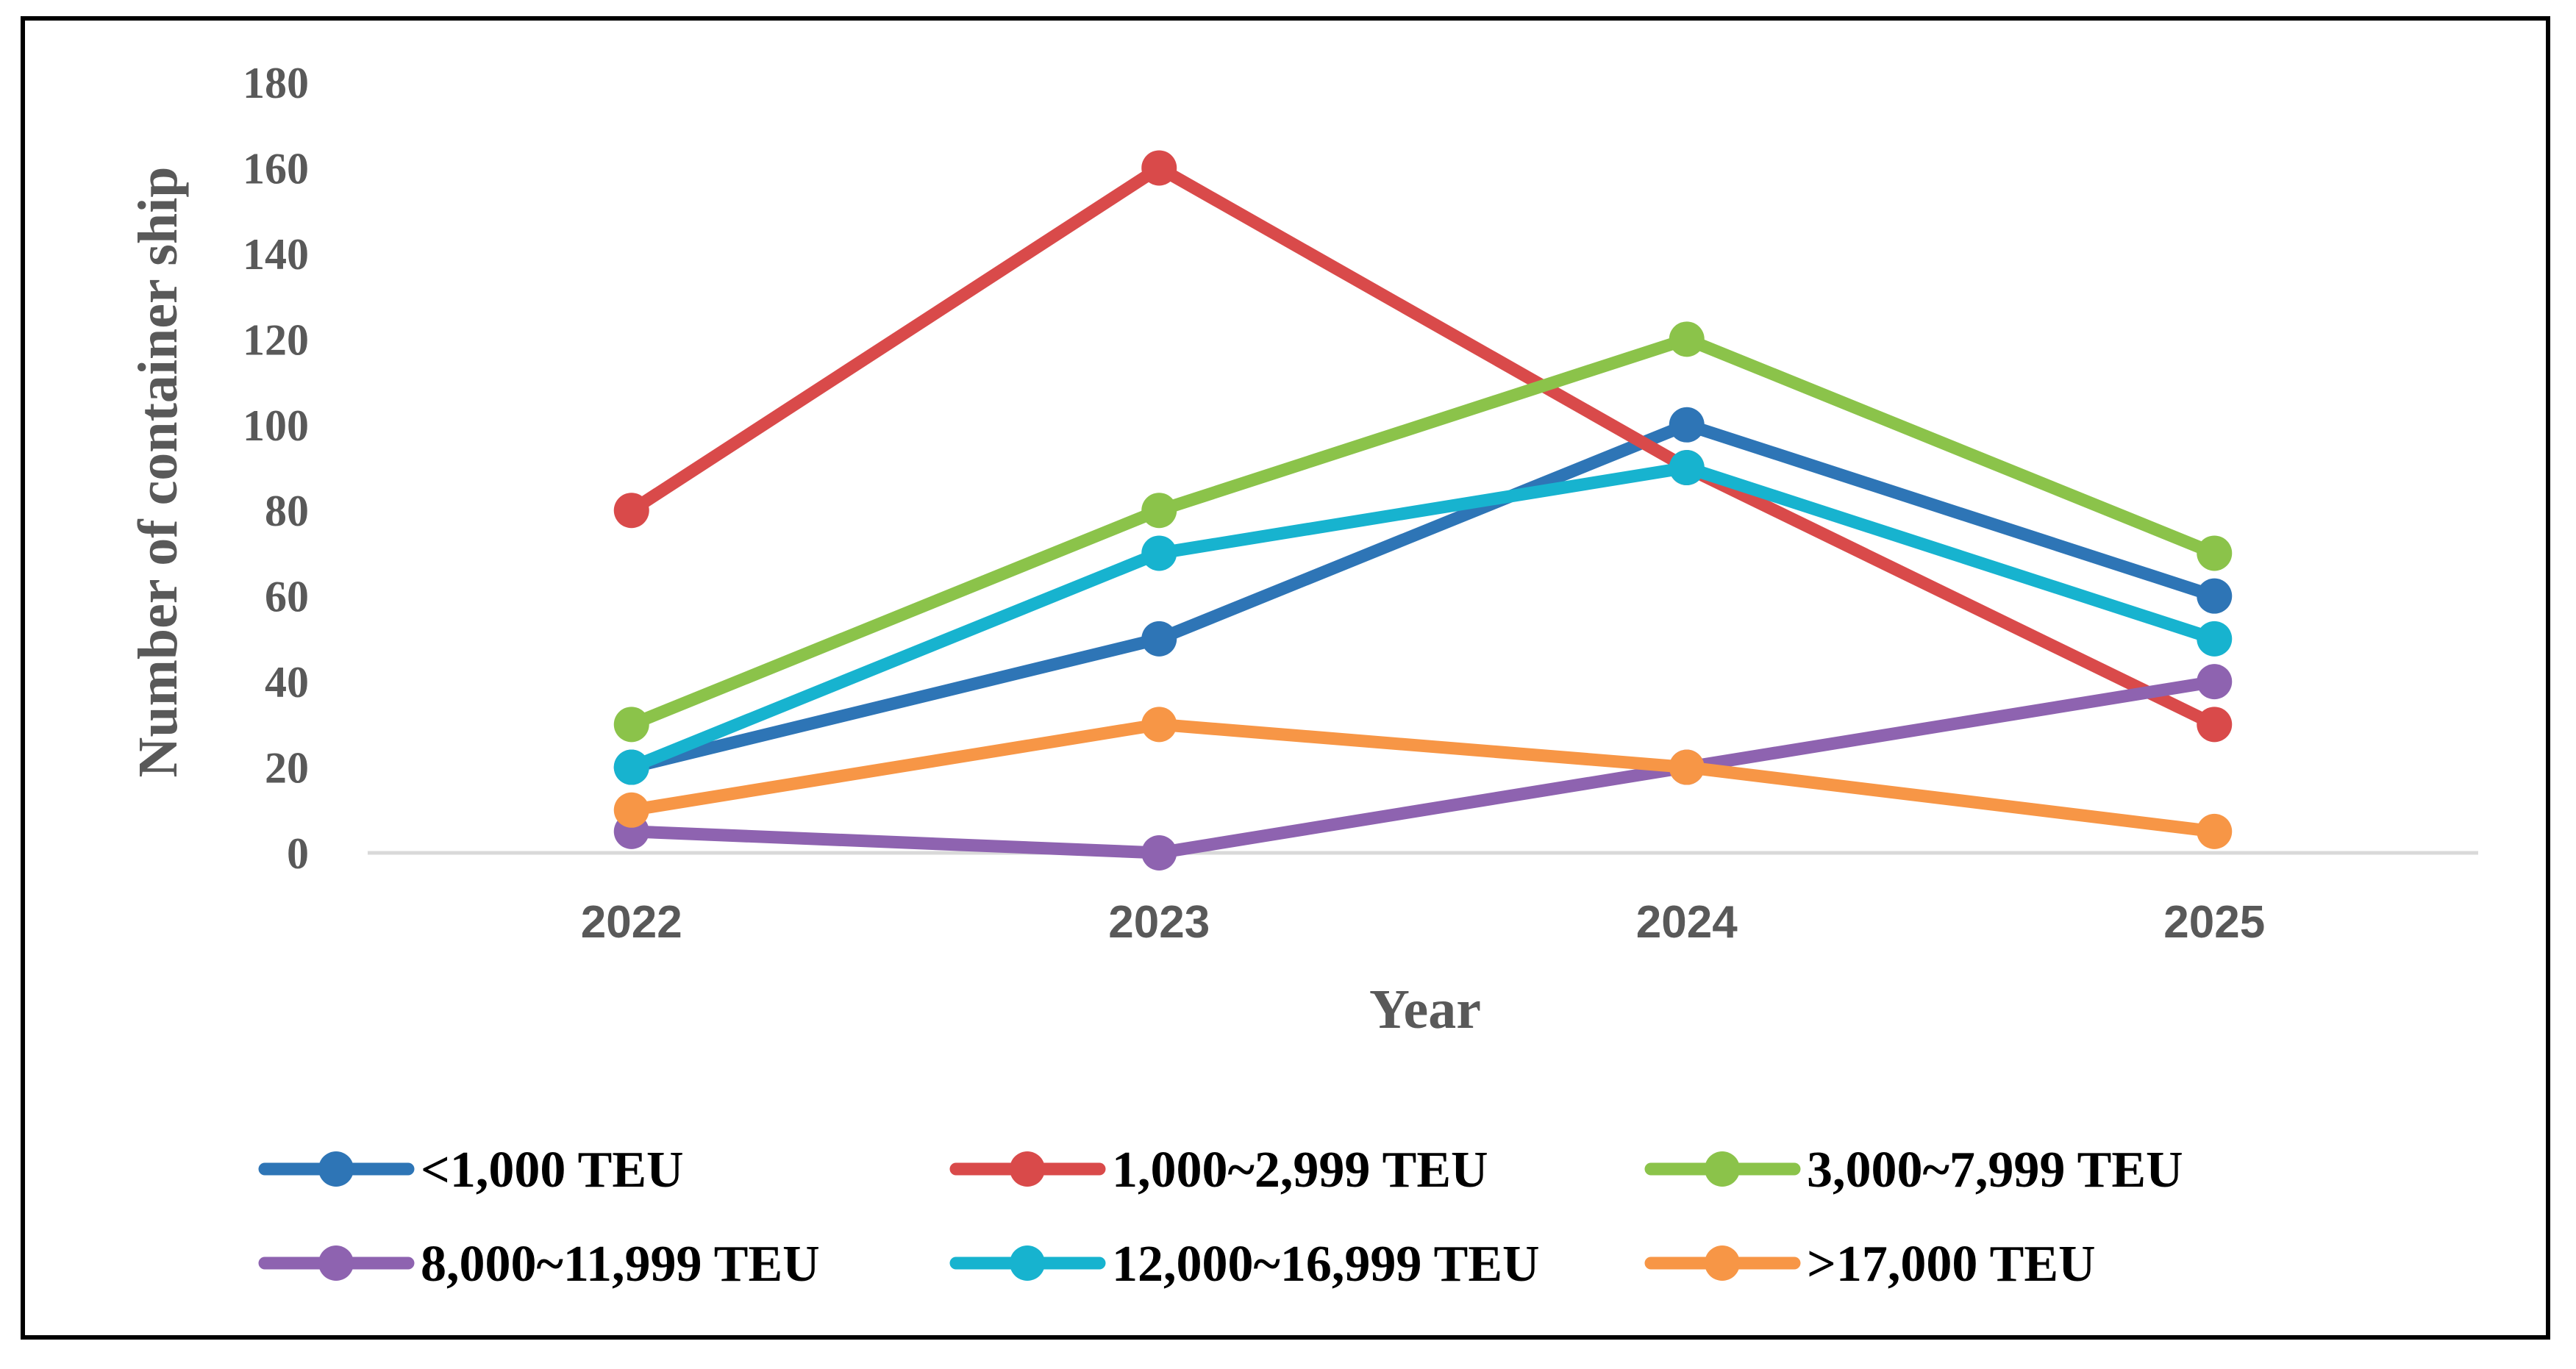 The image size is (2576, 1369). I want to click on x-tick-label: 2022, so click(631, 922).